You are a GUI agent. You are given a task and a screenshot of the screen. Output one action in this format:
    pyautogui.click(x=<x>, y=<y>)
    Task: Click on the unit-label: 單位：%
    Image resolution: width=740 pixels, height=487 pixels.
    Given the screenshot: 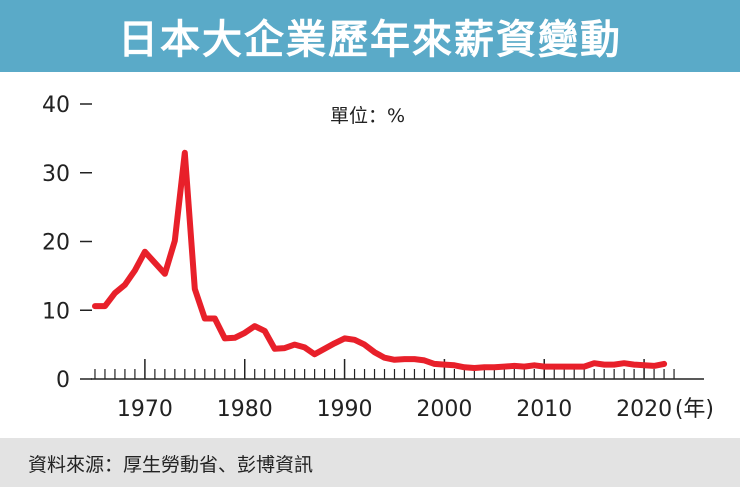 What is the action you would take?
    pyautogui.click(x=367, y=116)
    